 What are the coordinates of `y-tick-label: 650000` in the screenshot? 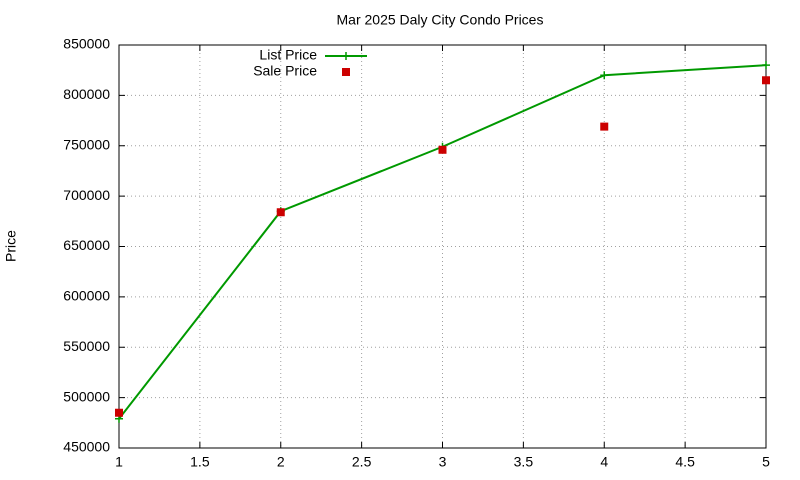 It's located at (86, 245).